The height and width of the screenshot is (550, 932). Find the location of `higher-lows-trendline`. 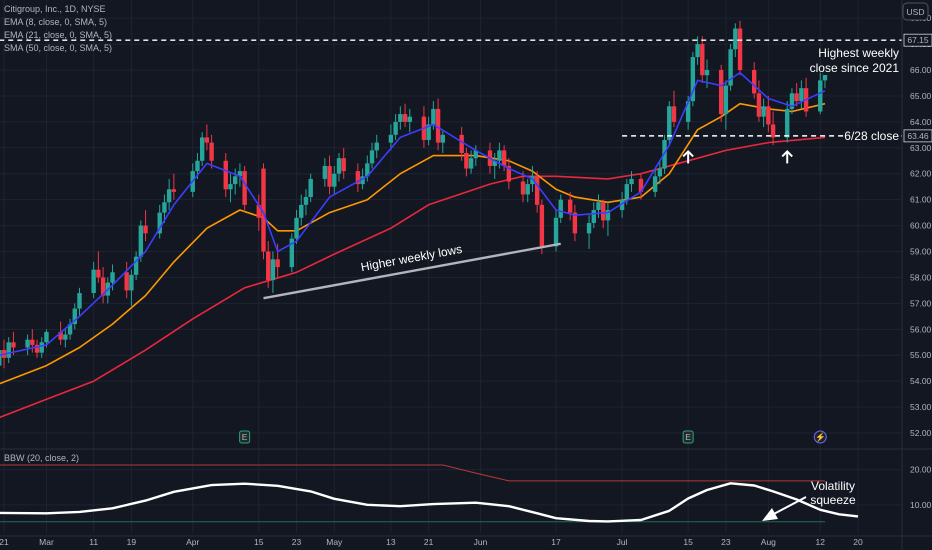

higher-lows-trendline is located at coordinates (412, 271).